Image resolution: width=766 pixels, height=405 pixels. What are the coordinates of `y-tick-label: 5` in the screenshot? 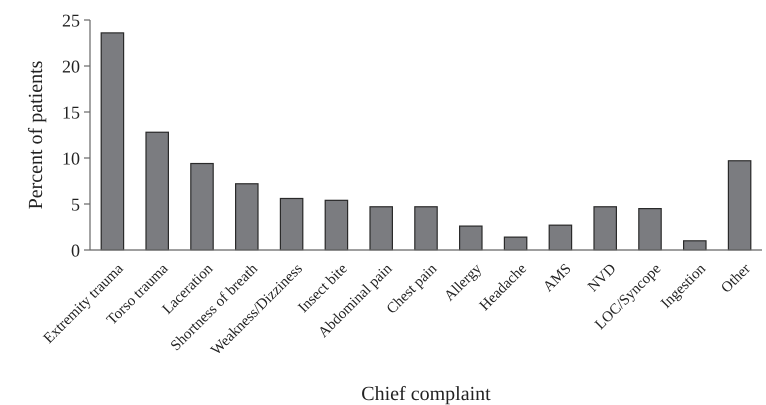 It's located at (75, 204).